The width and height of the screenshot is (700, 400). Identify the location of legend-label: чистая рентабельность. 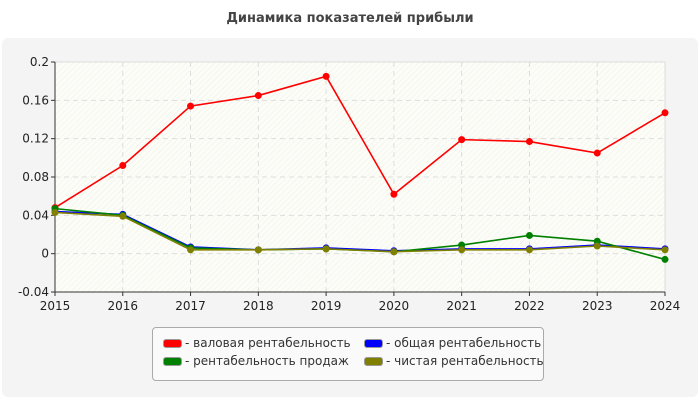
(469, 361).